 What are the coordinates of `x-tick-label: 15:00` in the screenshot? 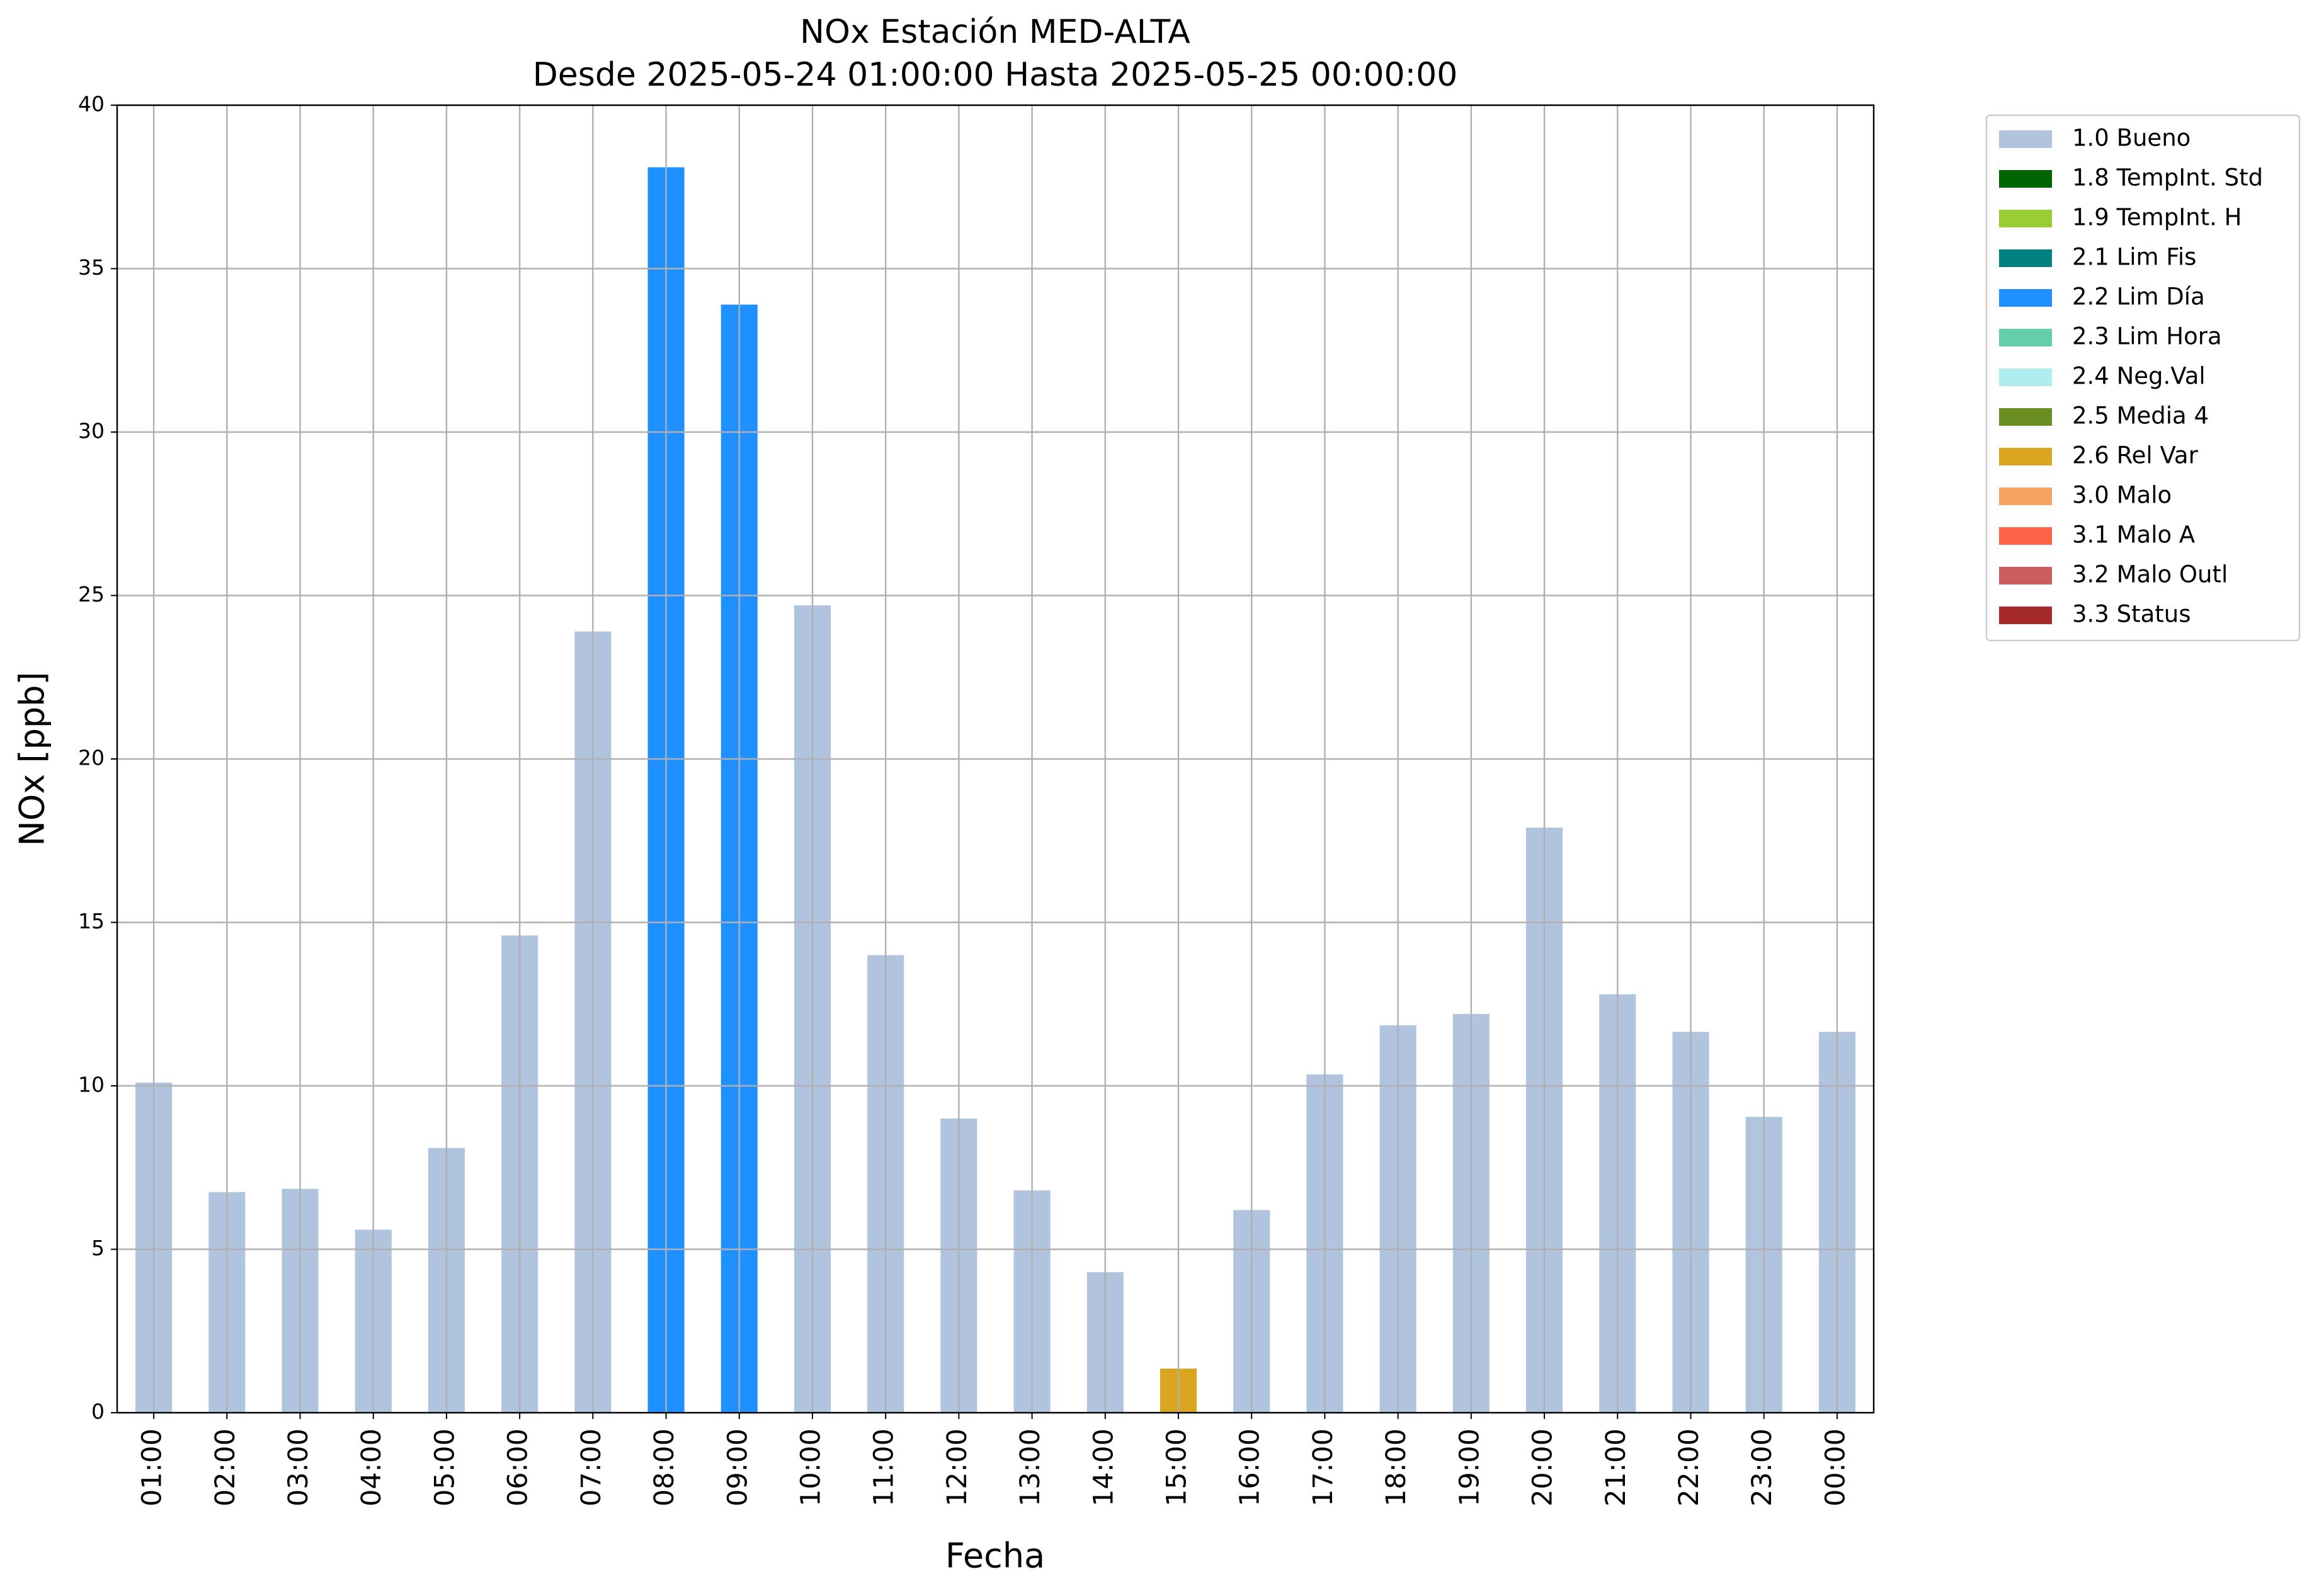 It's located at (1177, 1467).